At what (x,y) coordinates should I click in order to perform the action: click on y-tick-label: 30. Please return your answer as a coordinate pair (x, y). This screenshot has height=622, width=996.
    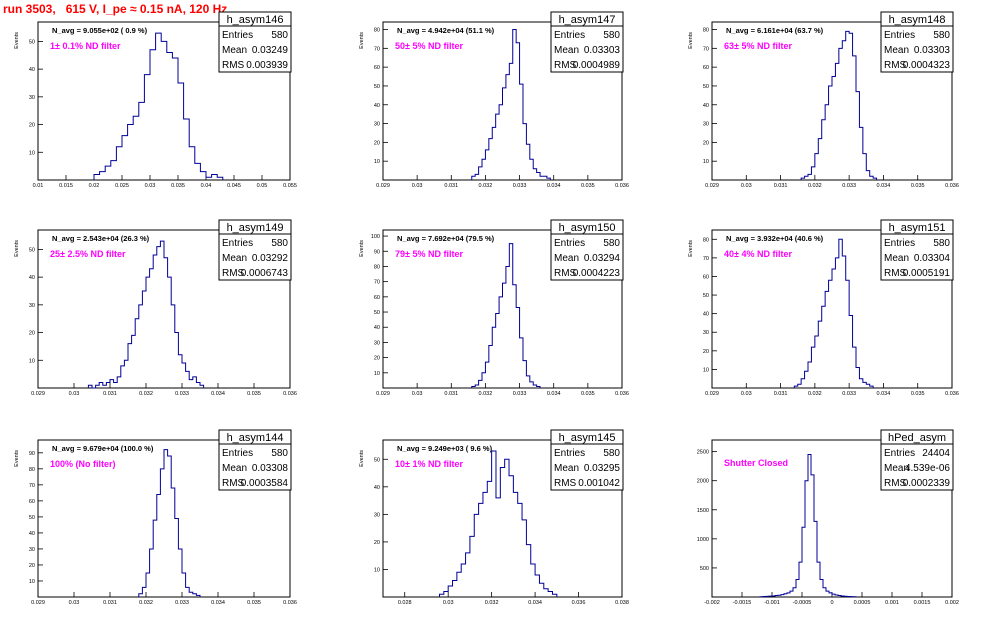
    Looking at the image, I should click on (32, 306).